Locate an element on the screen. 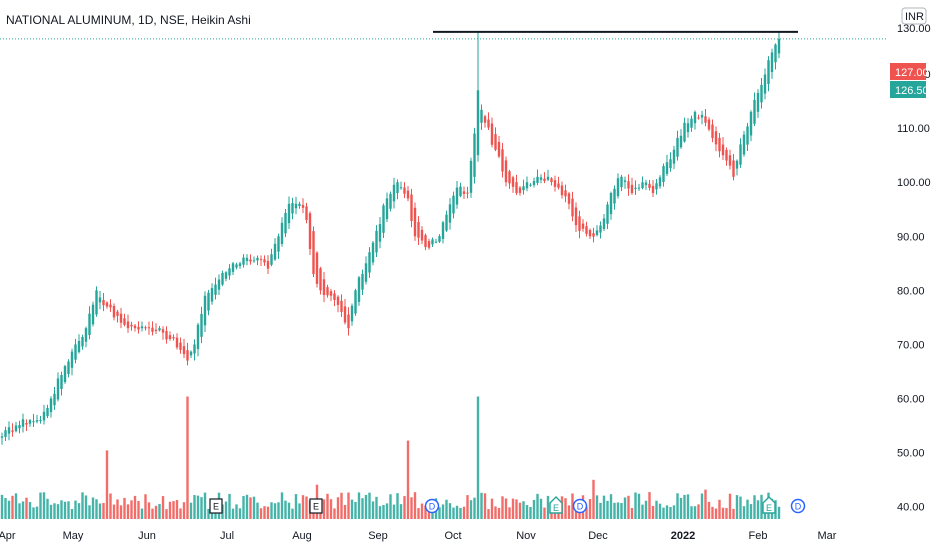  y-tick-label: 40.00 is located at coordinates (911, 508).